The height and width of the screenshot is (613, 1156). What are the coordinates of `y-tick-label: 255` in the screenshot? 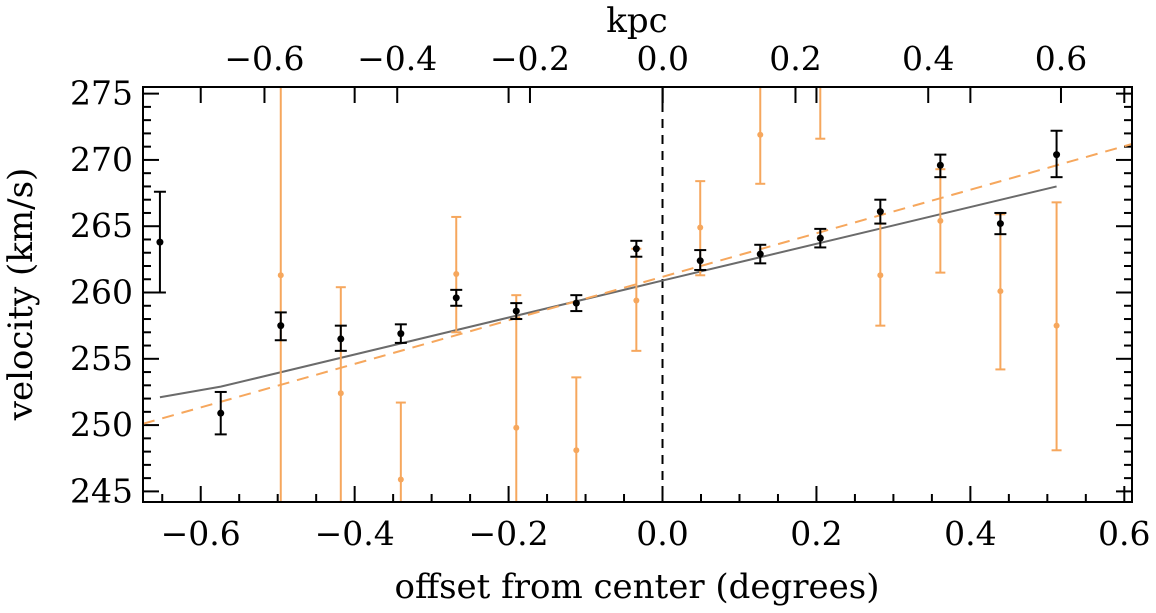 It's located at (101, 358).